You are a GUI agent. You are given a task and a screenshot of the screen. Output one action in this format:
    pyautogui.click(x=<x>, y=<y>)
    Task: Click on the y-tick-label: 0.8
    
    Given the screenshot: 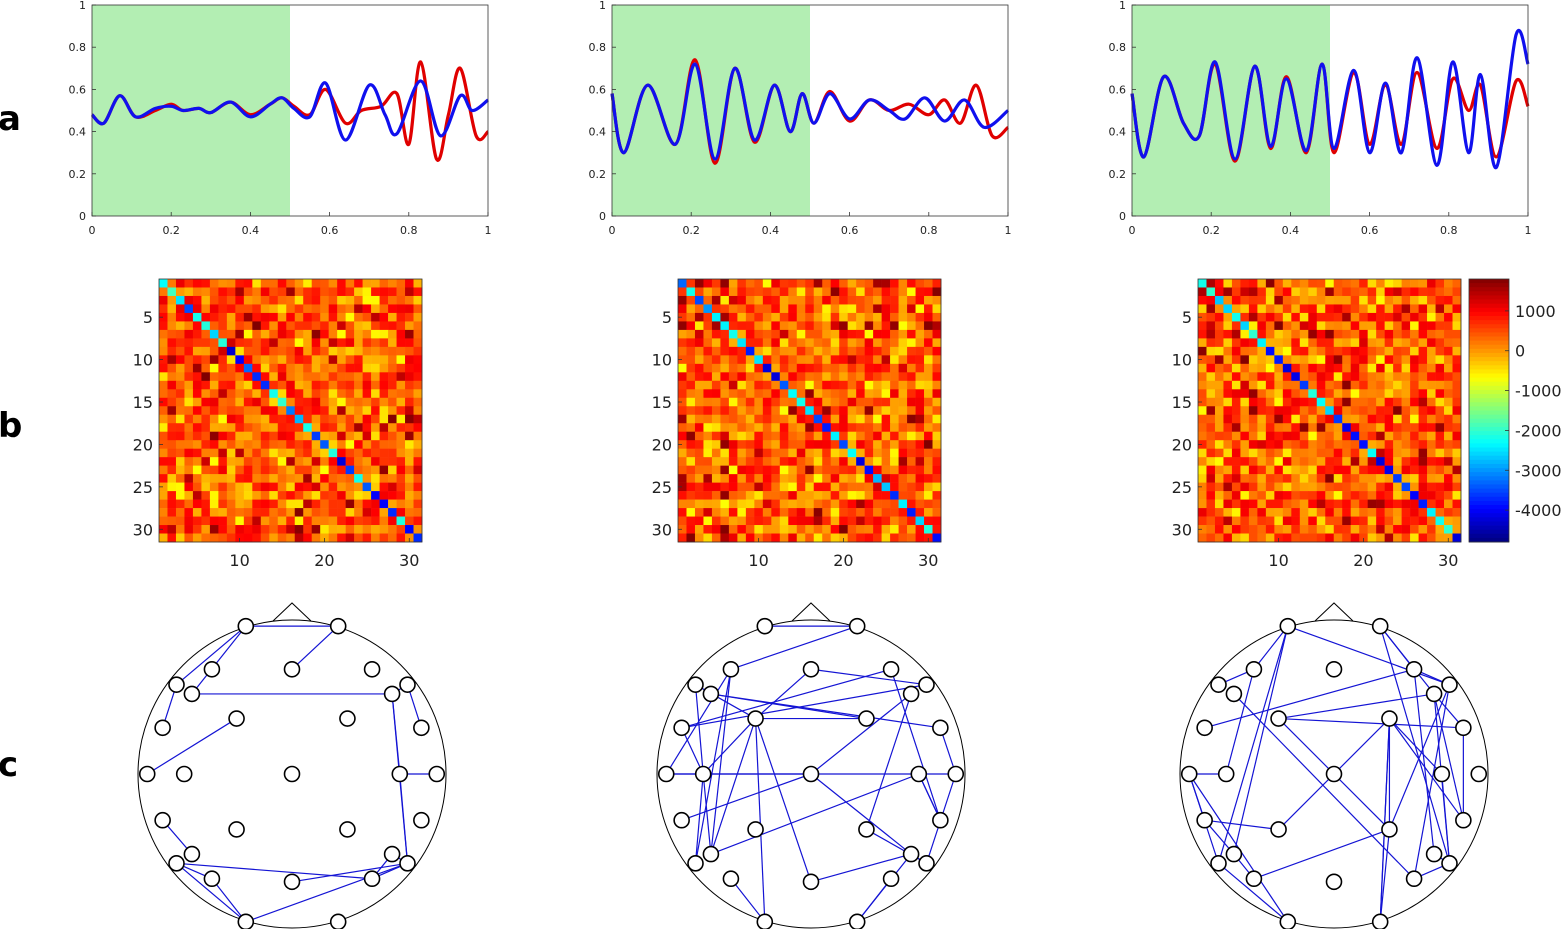 What is the action you would take?
    pyautogui.click(x=598, y=47)
    